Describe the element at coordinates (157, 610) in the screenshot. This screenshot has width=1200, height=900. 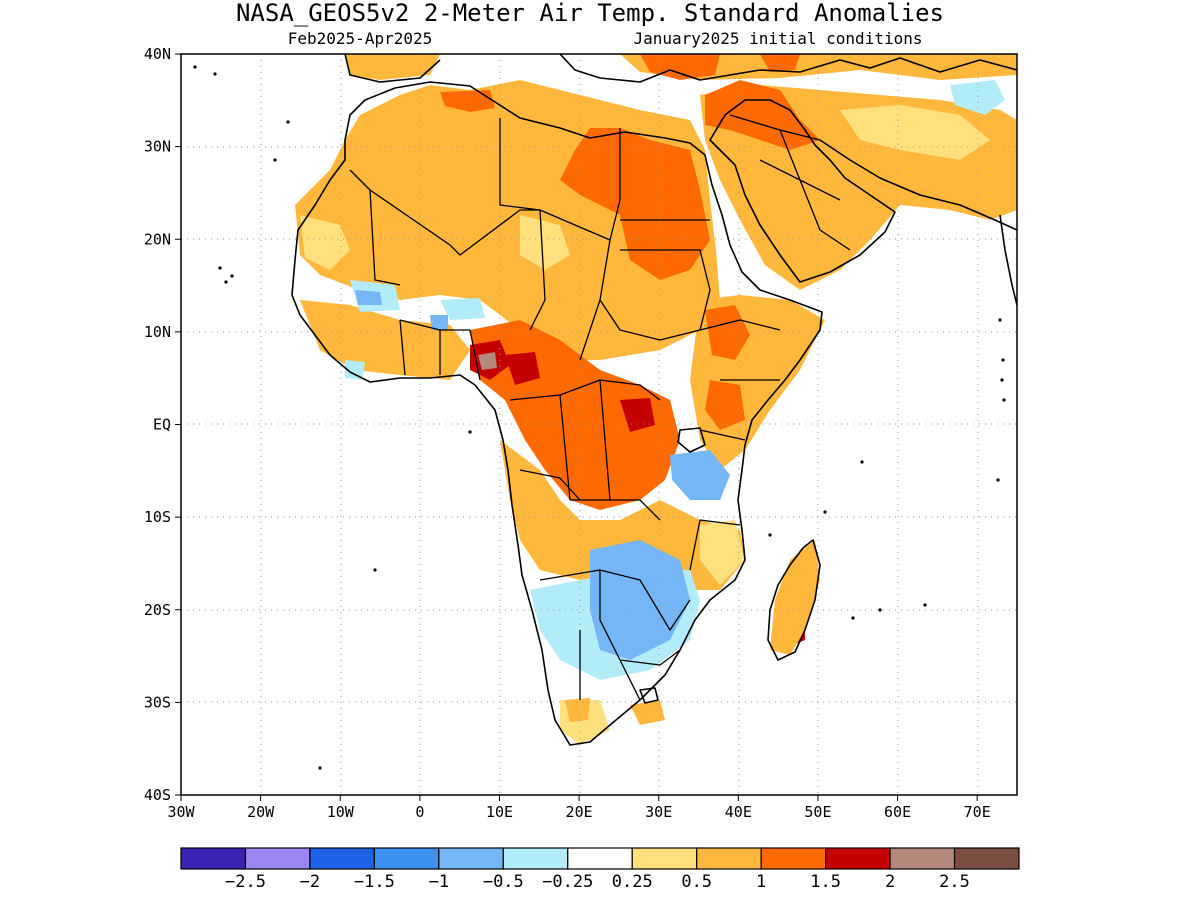
I see `lat-tick-label: 20S` at that location.